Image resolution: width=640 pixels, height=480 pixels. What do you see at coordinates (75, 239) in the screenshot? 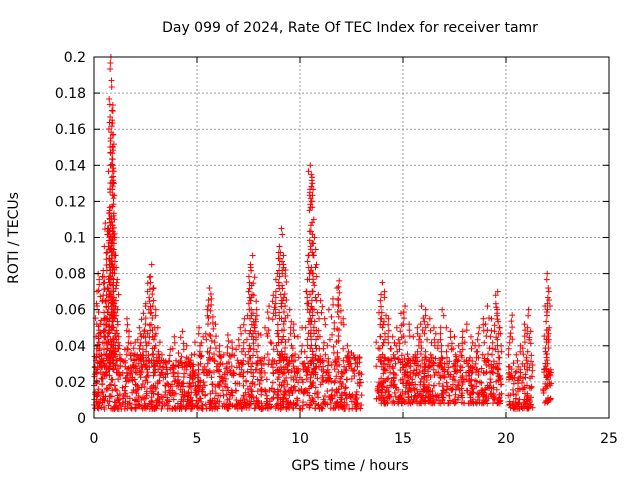
I see `y-tick-label: 0.1` at bounding box center [75, 239].